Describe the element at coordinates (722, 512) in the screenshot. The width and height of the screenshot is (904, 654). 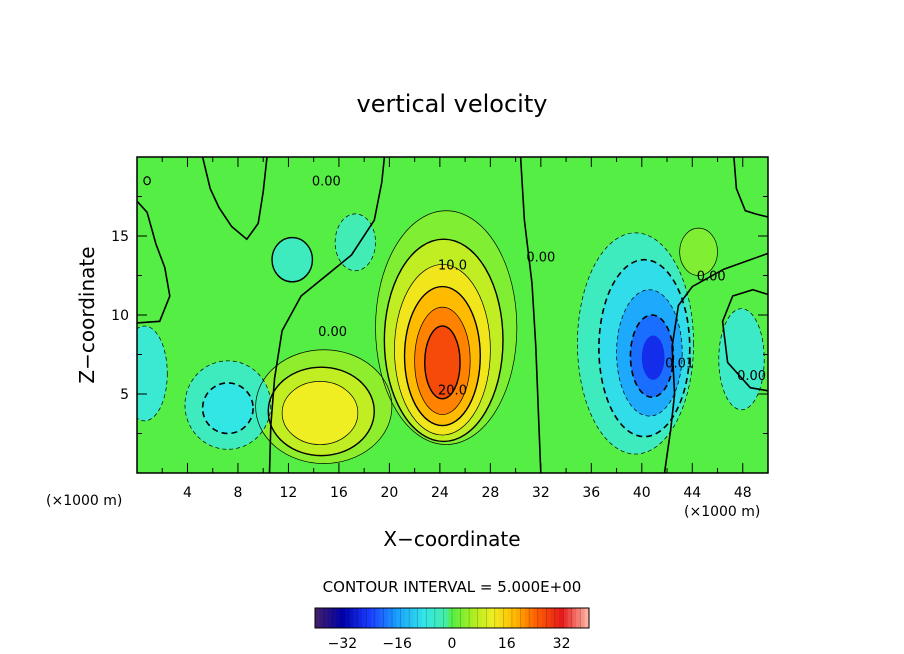
I see `x-unit-label: (×1000 m)` at that location.